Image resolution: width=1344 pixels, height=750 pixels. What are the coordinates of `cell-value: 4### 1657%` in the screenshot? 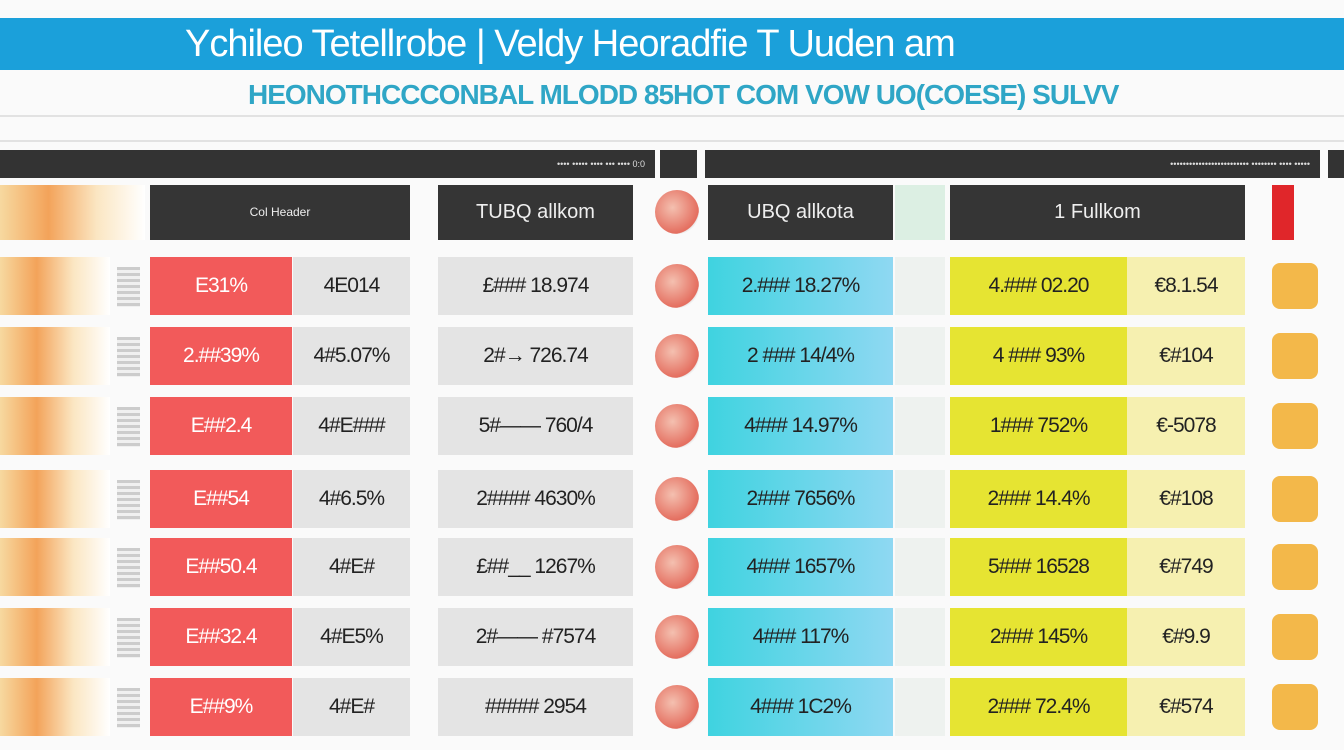 It's located at (800, 567).